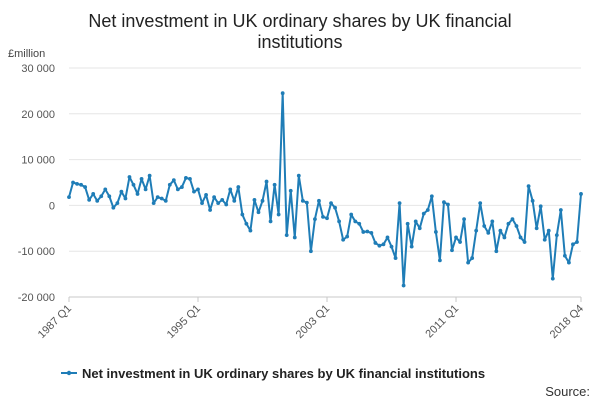 The width and height of the screenshot is (600, 400). Describe the element at coordinates (299, 42) in the screenshot. I see `chart-title-line-2: institutions` at that location.